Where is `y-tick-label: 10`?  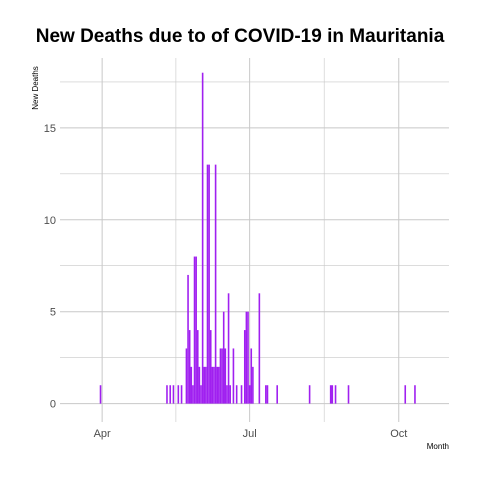 y-tick-label: 10 is located at coordinates (50, 221).